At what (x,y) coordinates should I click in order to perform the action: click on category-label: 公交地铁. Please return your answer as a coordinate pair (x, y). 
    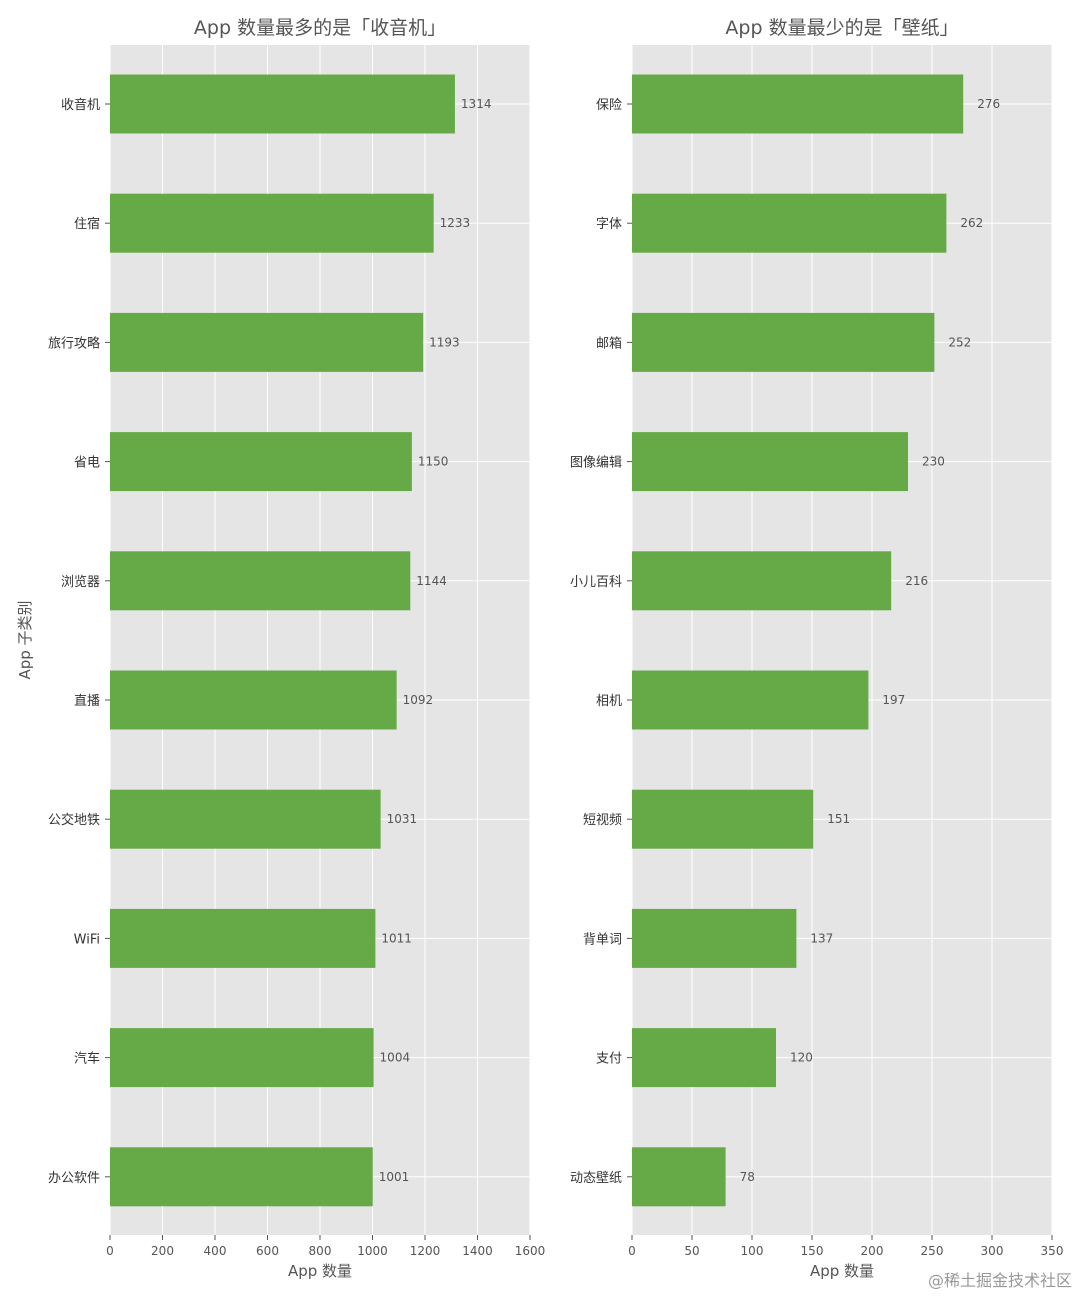
    Looking at the image, I should click on (74, 820).